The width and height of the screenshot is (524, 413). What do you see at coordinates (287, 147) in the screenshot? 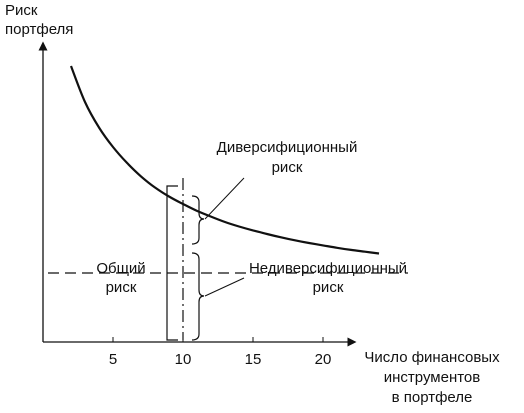
I see `diversifiable-label-line-1: Диверсифиционный` at bounding box center [287, 147].